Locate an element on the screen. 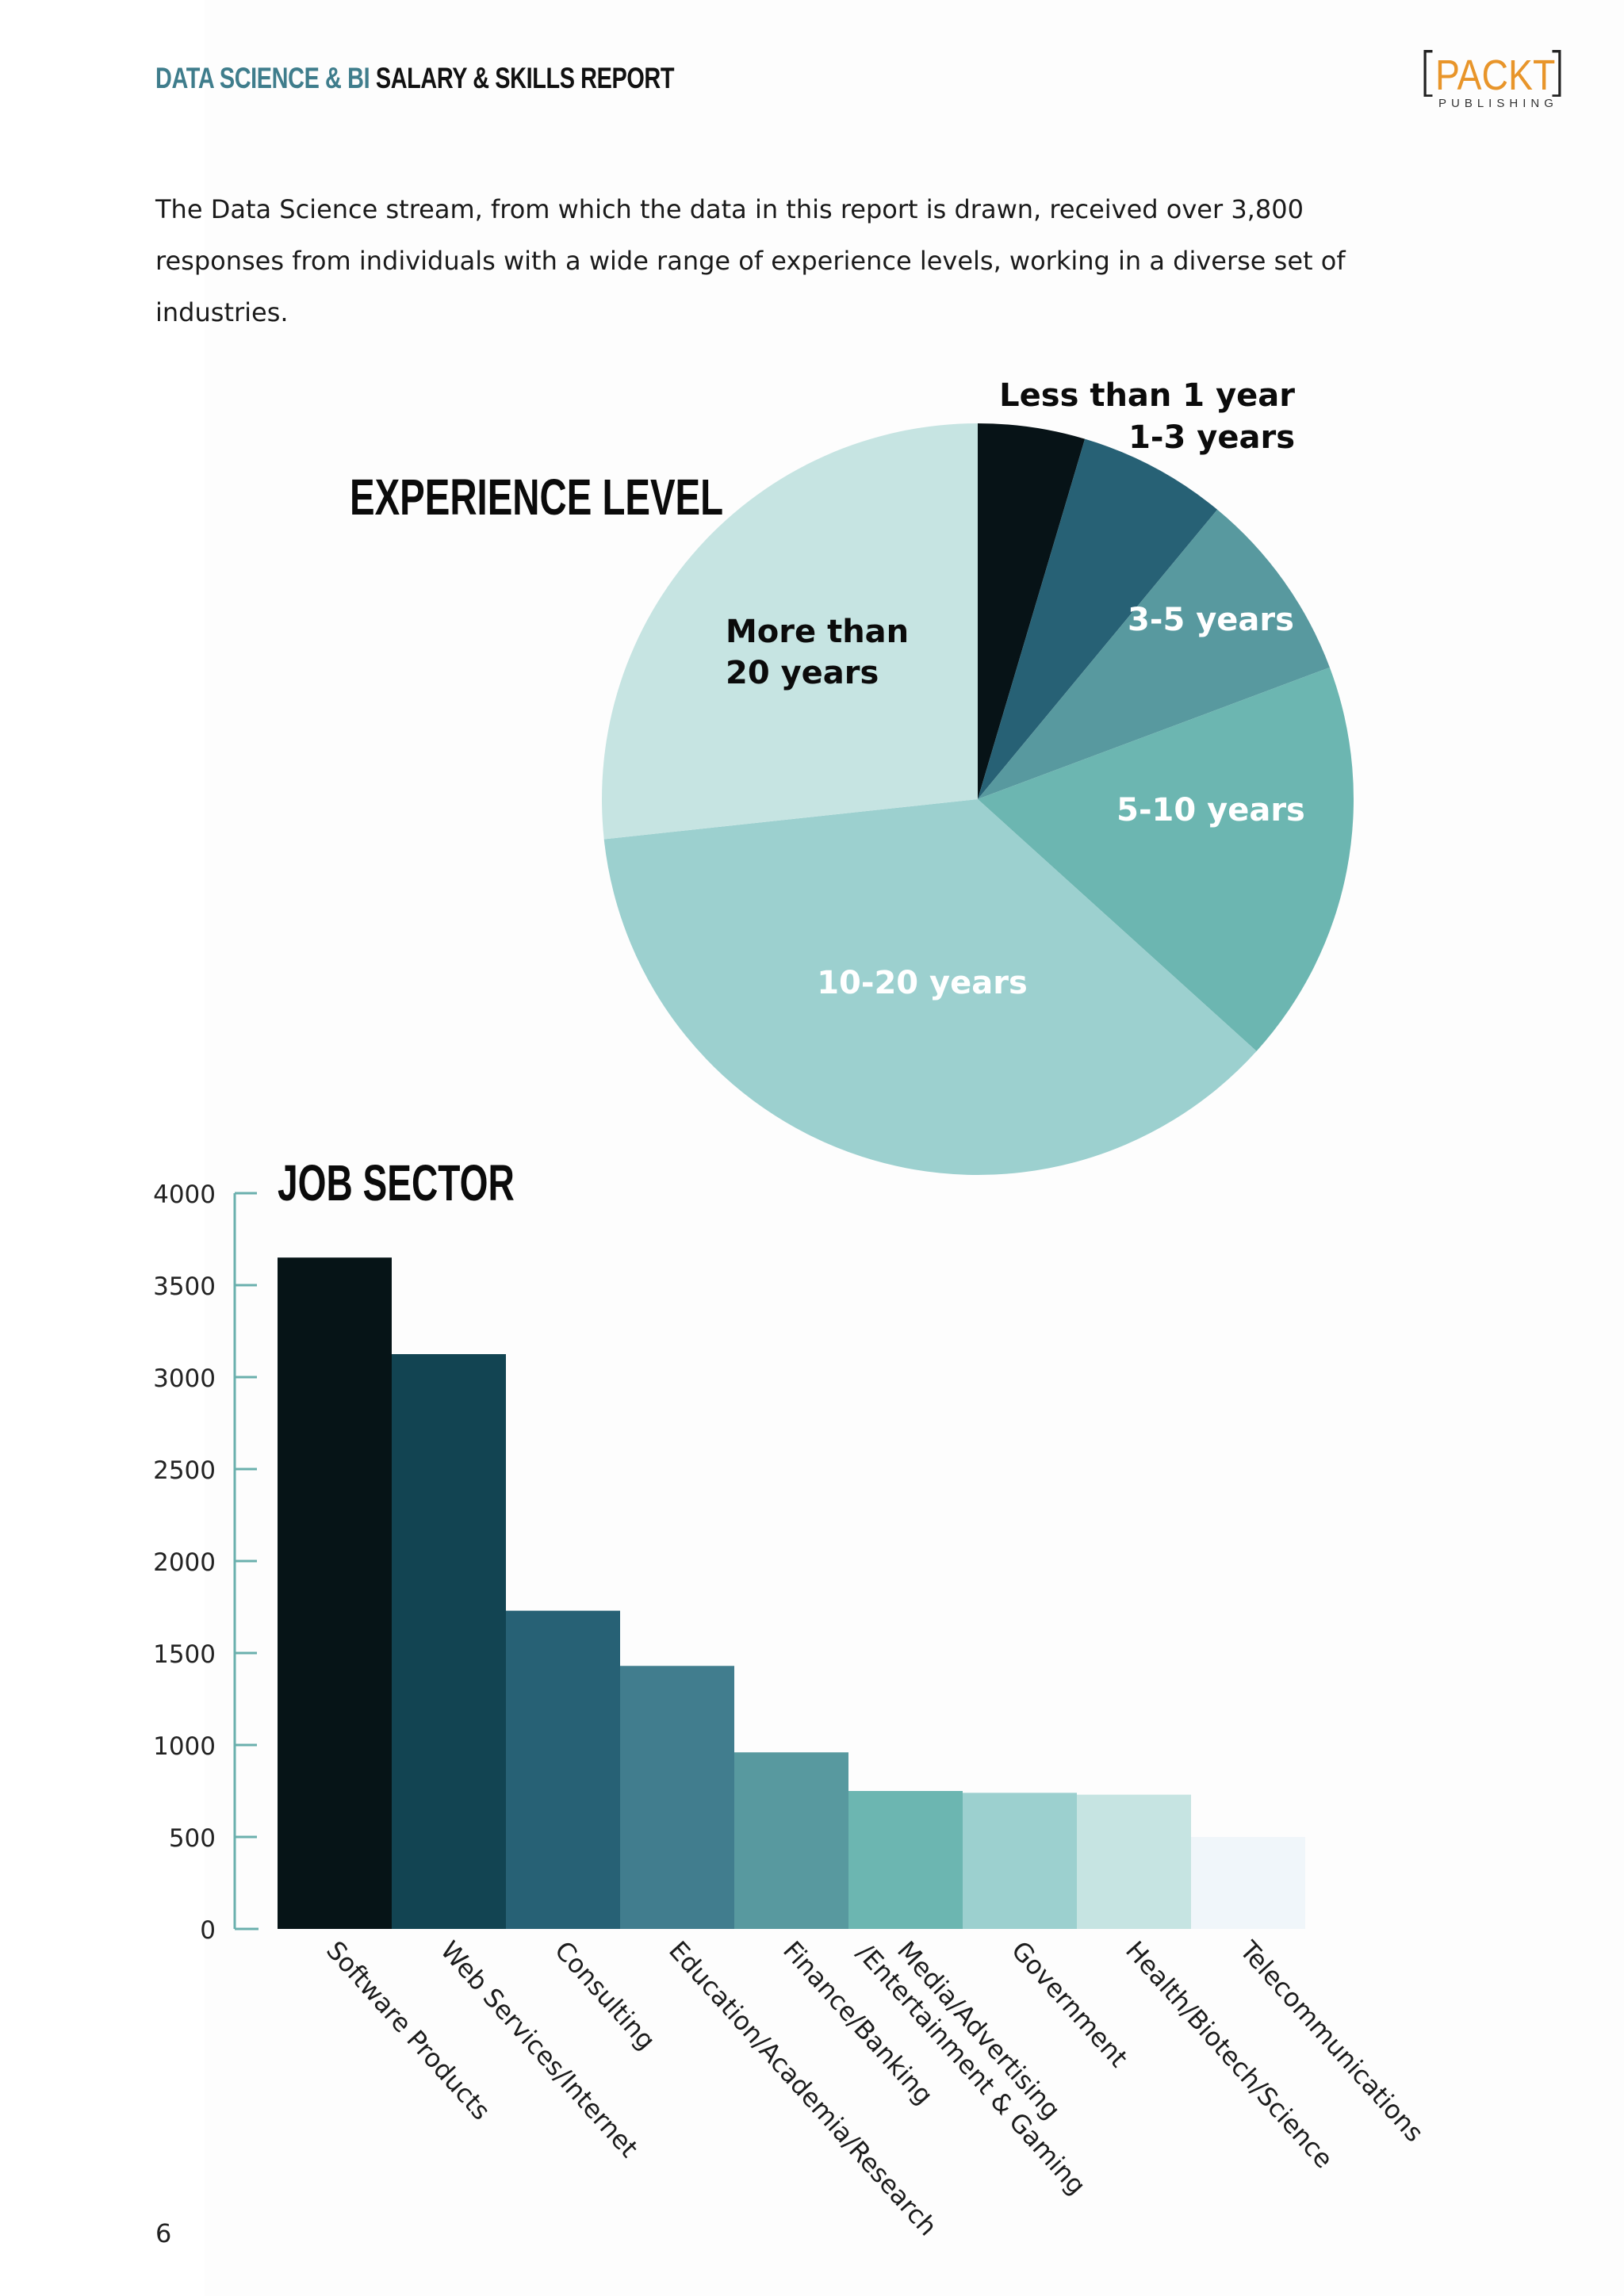 Image resolution: width=1624 pixels, height=2296 pixels. packt-logo: [ PACKT ] PUBLISHING is located at coordinates (1492, 76).